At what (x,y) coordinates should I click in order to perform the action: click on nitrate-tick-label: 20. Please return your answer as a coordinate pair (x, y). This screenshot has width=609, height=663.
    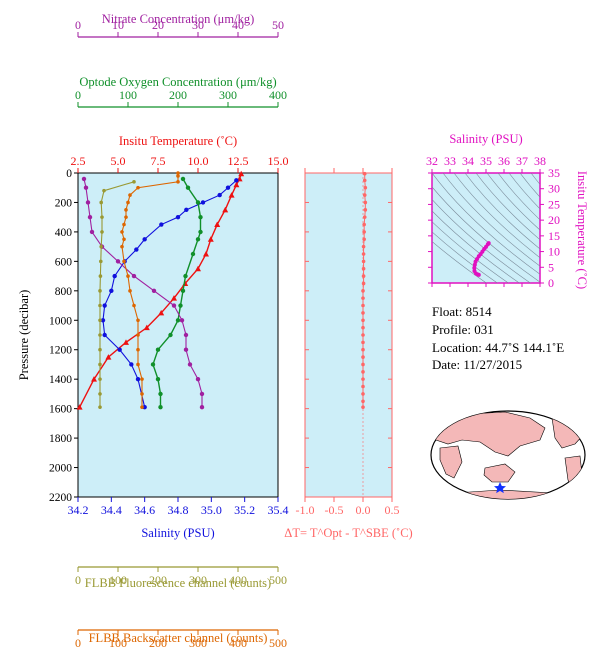
    Looking at the image, I should click on (158, 25).